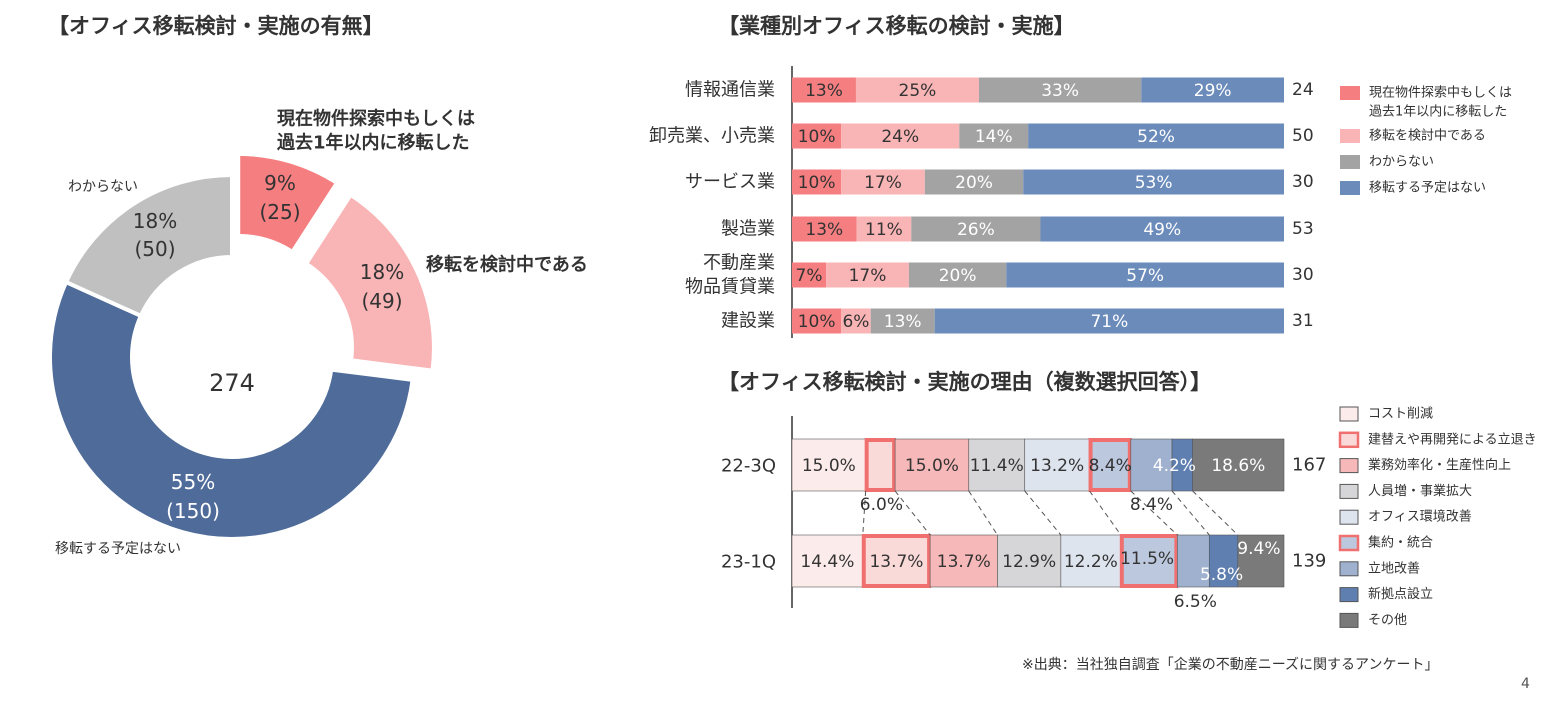  Describe the element at coordinates (1303, 90) in the screenshot. I see `industry-n-label: 24` at that location.